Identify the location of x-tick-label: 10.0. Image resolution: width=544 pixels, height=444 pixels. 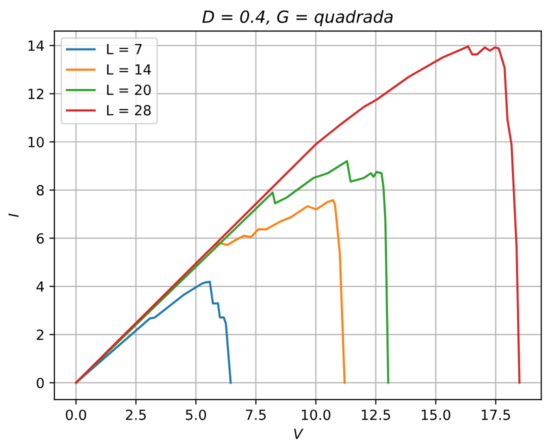
(316, 415).